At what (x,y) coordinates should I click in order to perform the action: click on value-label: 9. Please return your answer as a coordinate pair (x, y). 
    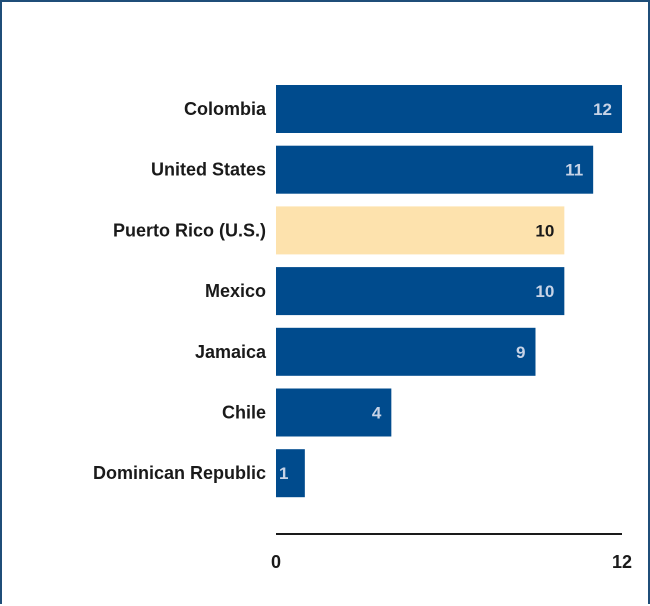
    Looking at the image, I should click on (520, 352).